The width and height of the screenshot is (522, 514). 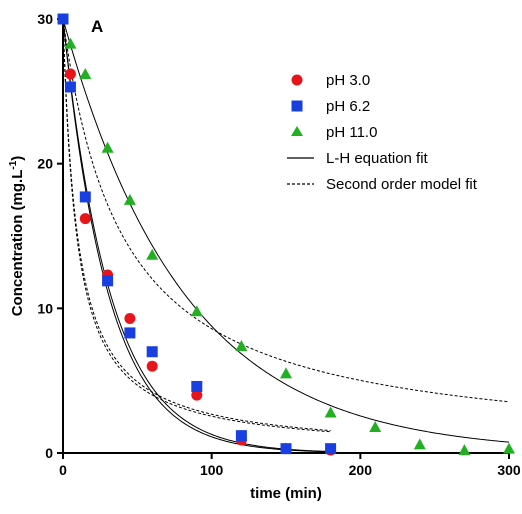 What do you see at coordinates (63, 470) in the screenshot?
I see `x-tick-label: 0` at bounding box center [63, 470].